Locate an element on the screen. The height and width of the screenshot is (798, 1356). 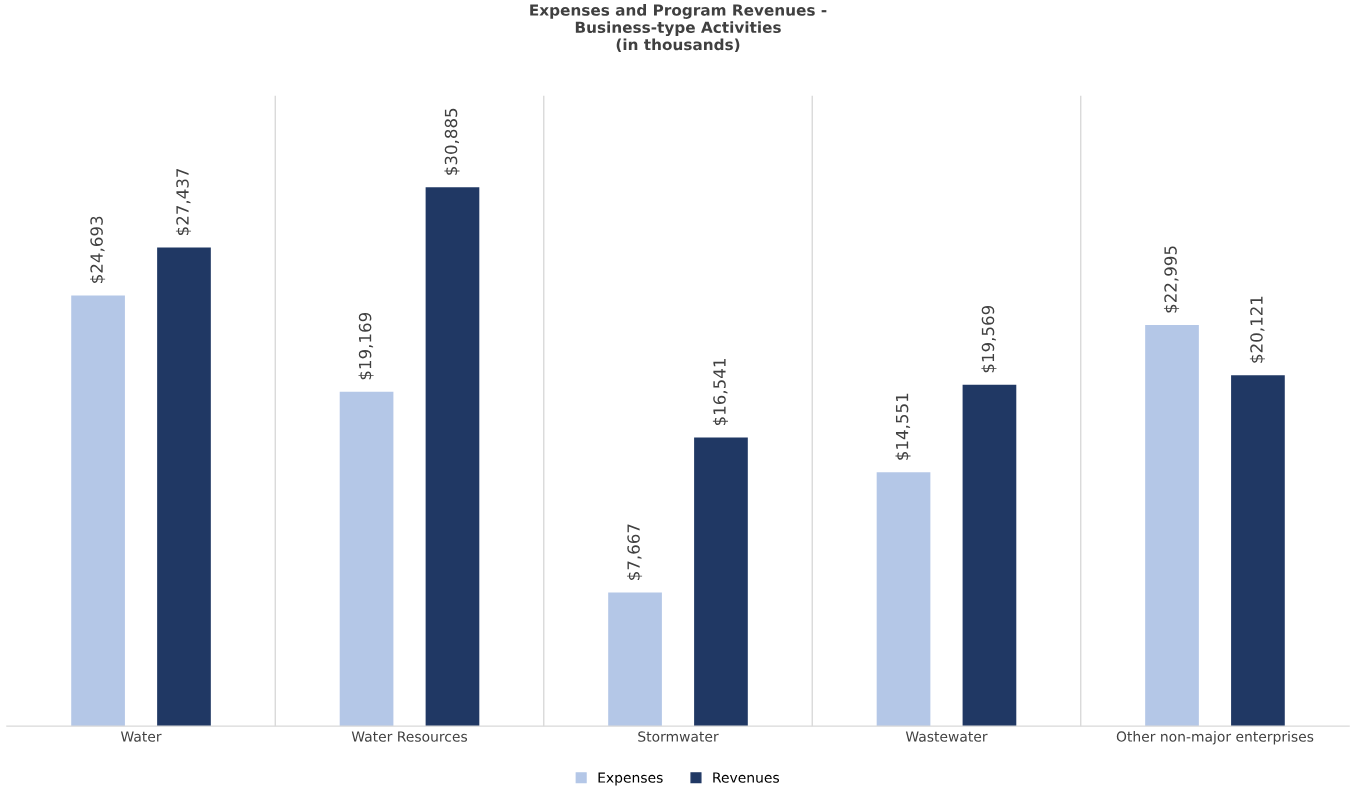
data-label: $27,437 is located at coordinates (183, 202).